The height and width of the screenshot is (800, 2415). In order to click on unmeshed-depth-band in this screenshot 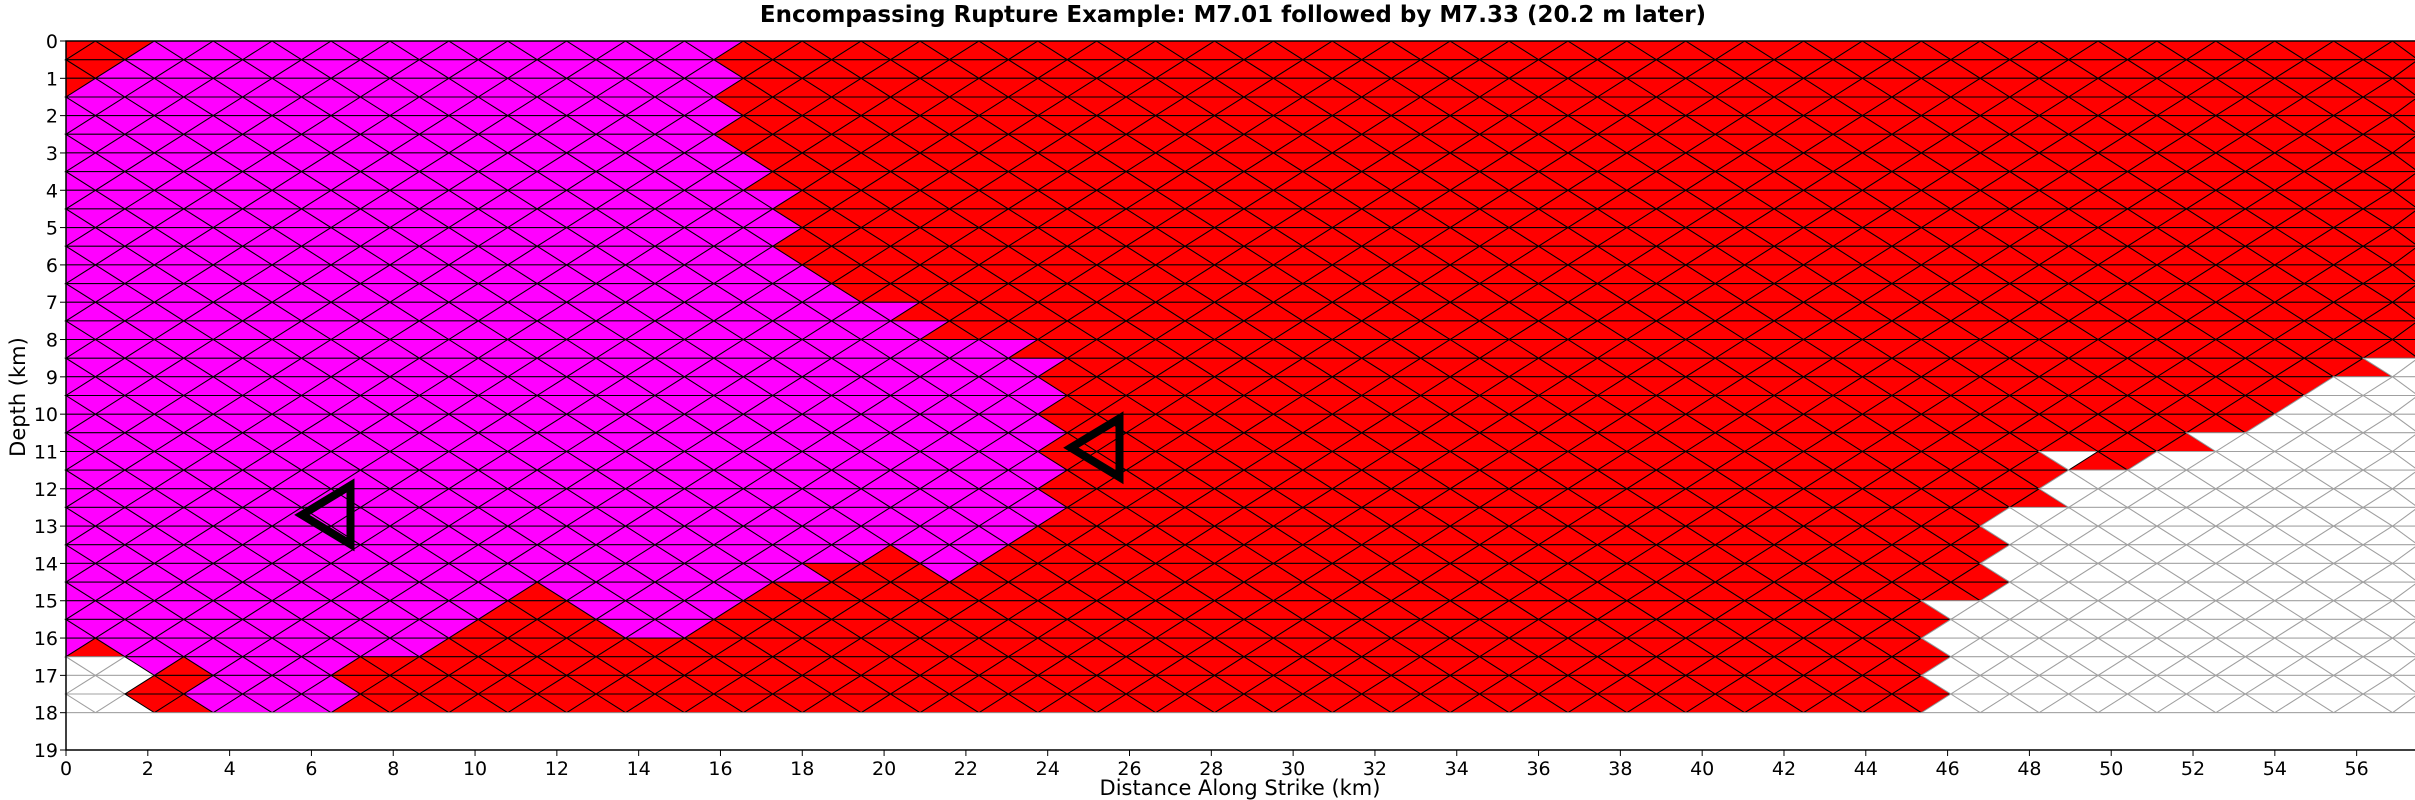, I will do `click(1240, 731)`.